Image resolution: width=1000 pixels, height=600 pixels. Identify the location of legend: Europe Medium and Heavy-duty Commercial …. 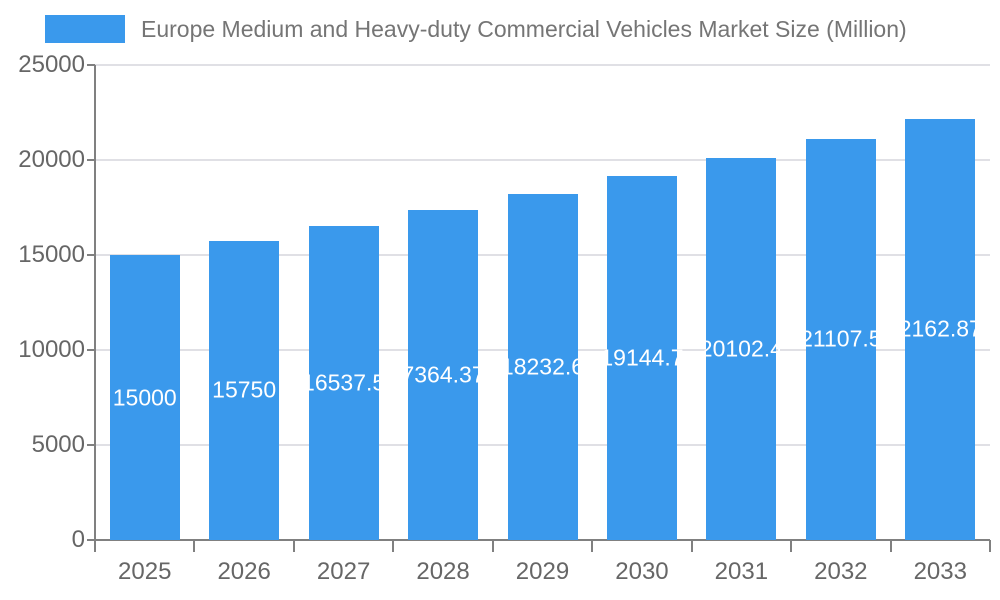
(476, 29).